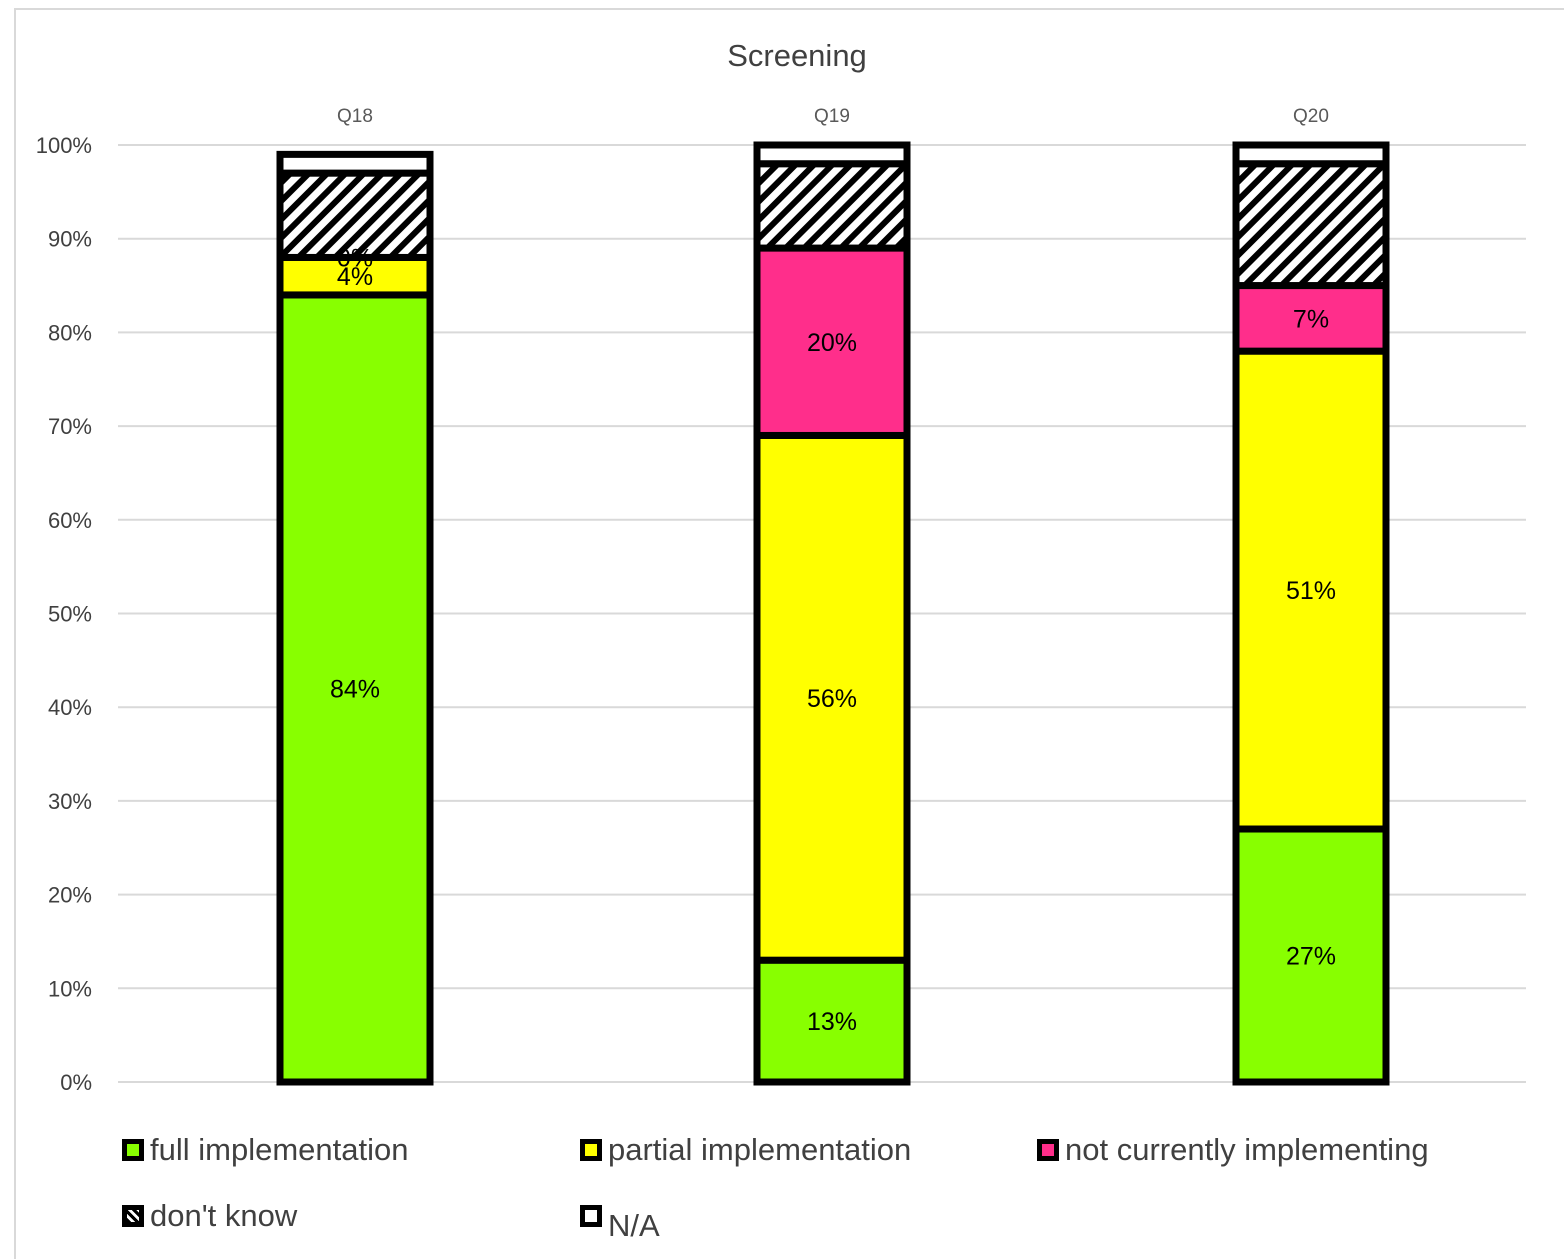 The width and height of the screenshot is (1564, 1259). I want to click on legend-item: not currently implementing, so click(1233, 1150).